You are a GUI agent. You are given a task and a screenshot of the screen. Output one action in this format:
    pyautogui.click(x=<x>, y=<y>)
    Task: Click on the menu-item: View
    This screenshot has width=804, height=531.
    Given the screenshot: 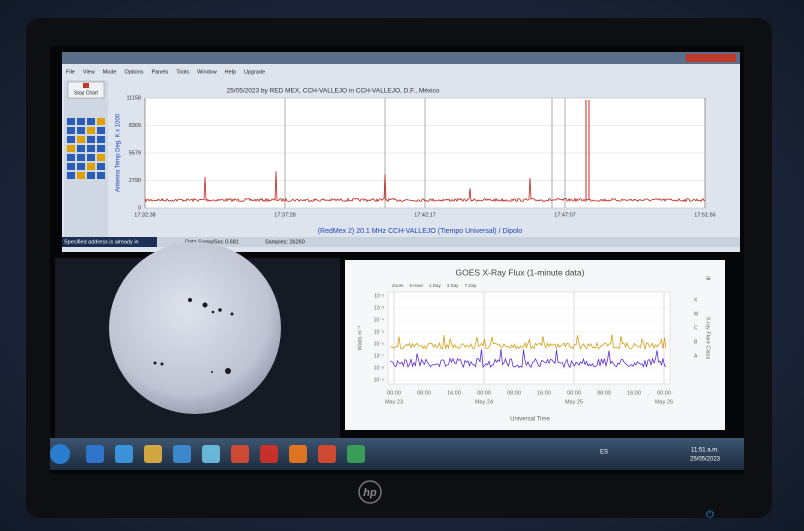 What is the action you would take?
    pyautogui.click(x=89, y=72)
    